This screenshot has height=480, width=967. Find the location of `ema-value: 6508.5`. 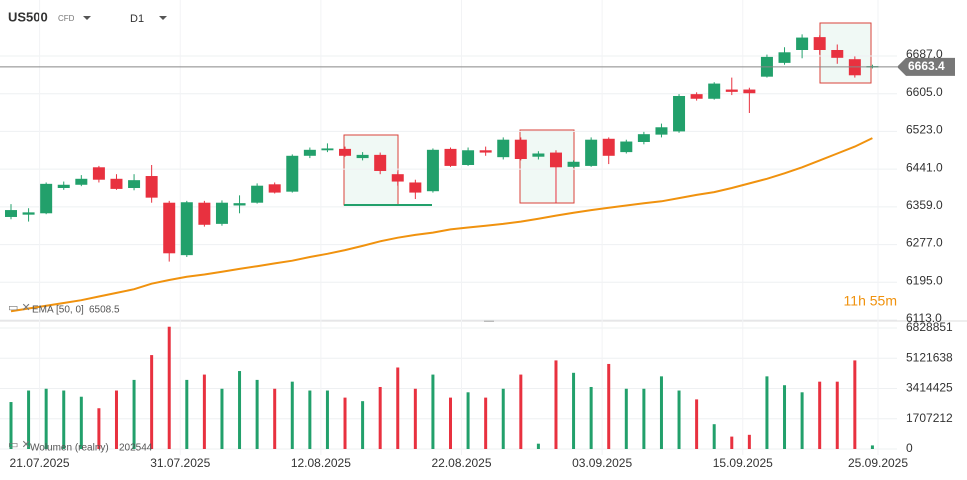

ema-value: 6508.5 is located at coordinates (104, 310).